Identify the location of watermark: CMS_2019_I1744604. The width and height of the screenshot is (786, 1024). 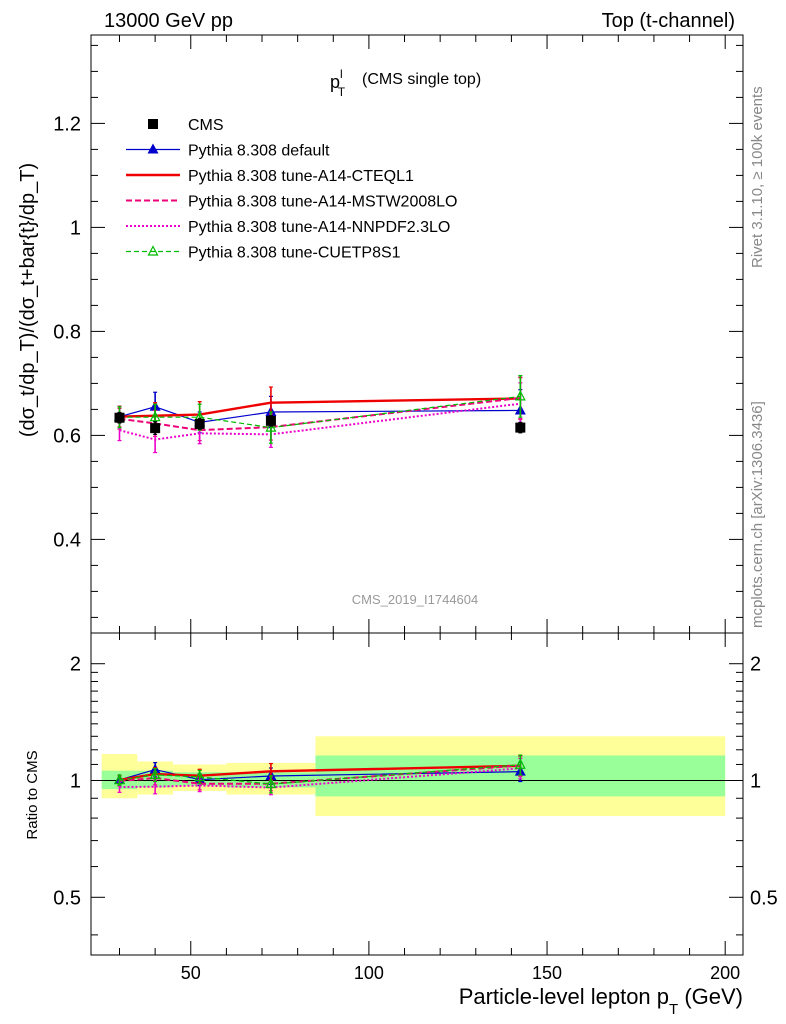
(415, 599).